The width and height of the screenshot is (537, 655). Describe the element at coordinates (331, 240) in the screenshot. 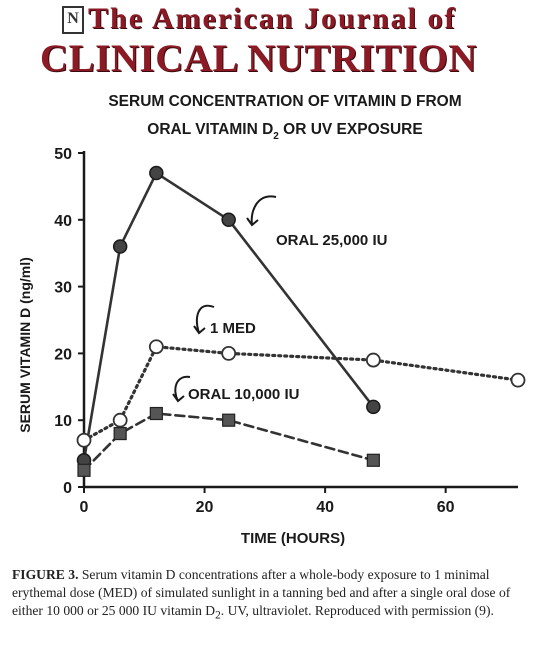

I see `annotation-oral-25000: ORAL 25,000 IU` at that location.